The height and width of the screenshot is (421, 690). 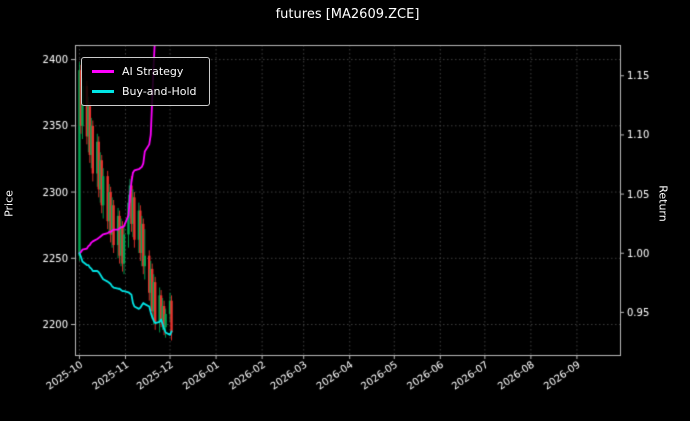 I want to click on legend-item-buy-and-hold: Buy-and-Hold, so click(x=144, y=91).